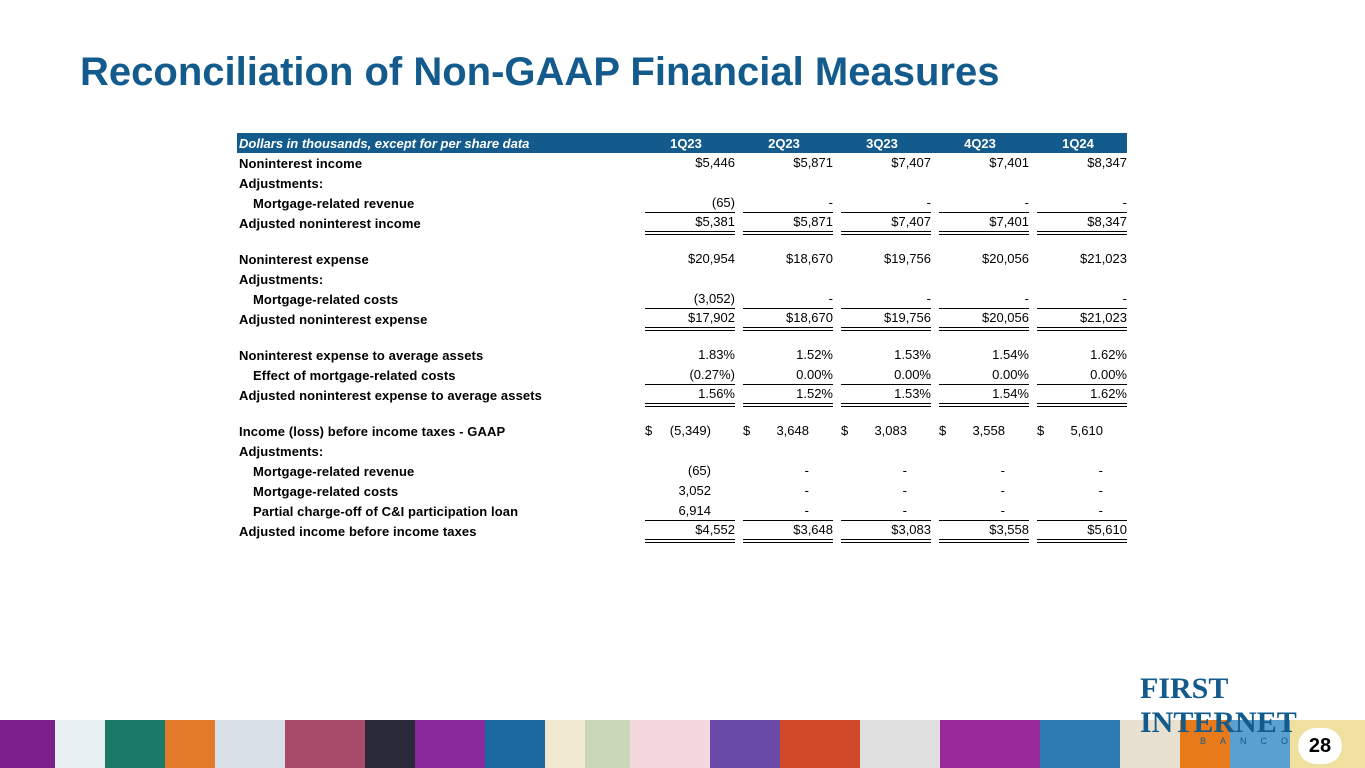  What do you see at coordinates (690, 396) in the screenshot?
I see `cell-value: 1.56%` at bounding box center [690, 396].